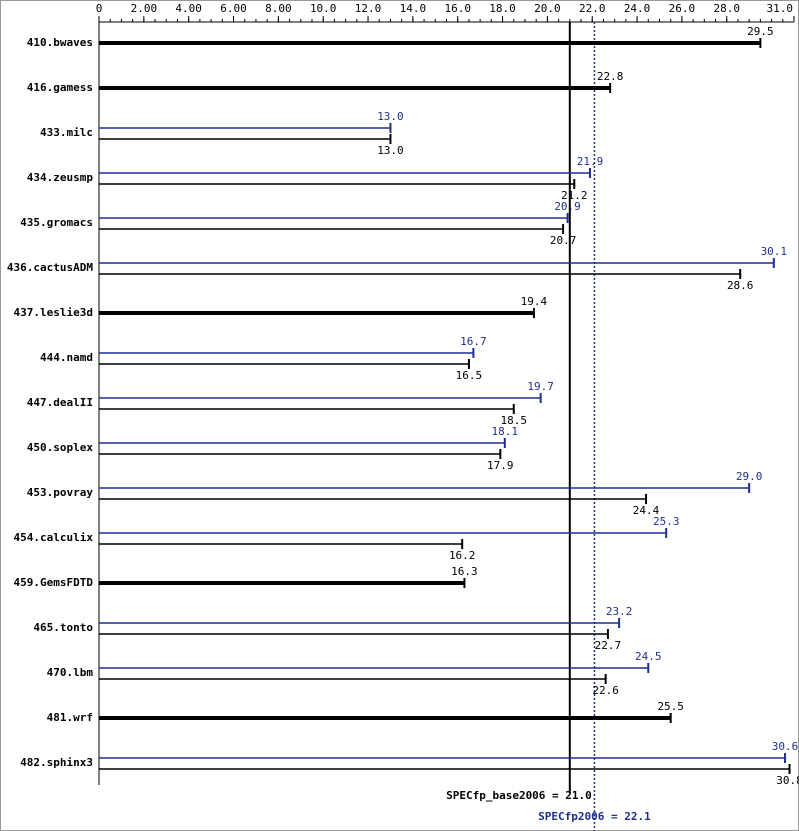  Describe the element at coordinates (56, 762) in the screenshot. I see `category-label: 482.sphinx3` at that location.